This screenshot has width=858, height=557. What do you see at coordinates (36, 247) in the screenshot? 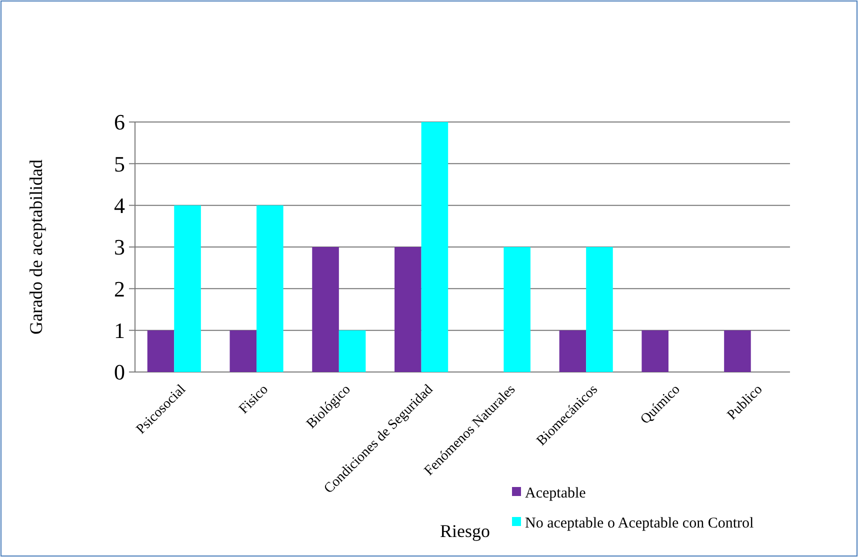
I see `y-axis-title: Garado de aceptabilidad` at bounding box center [36, 247].